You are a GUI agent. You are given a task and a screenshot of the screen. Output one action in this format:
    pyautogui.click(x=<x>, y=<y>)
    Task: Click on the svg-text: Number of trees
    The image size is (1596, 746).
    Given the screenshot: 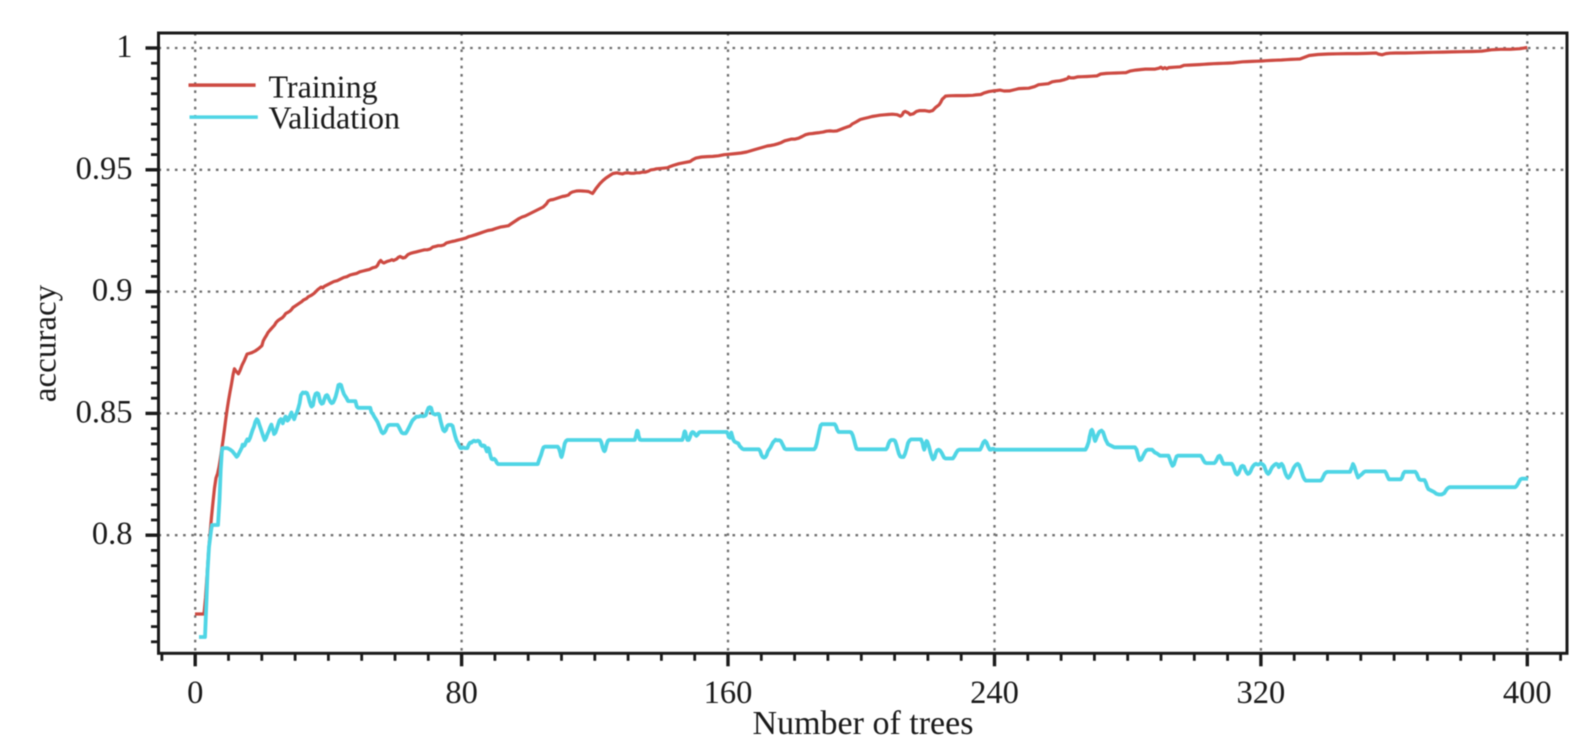 What is the action you would take?
    pyautogui.click(x=863, y=723)
    